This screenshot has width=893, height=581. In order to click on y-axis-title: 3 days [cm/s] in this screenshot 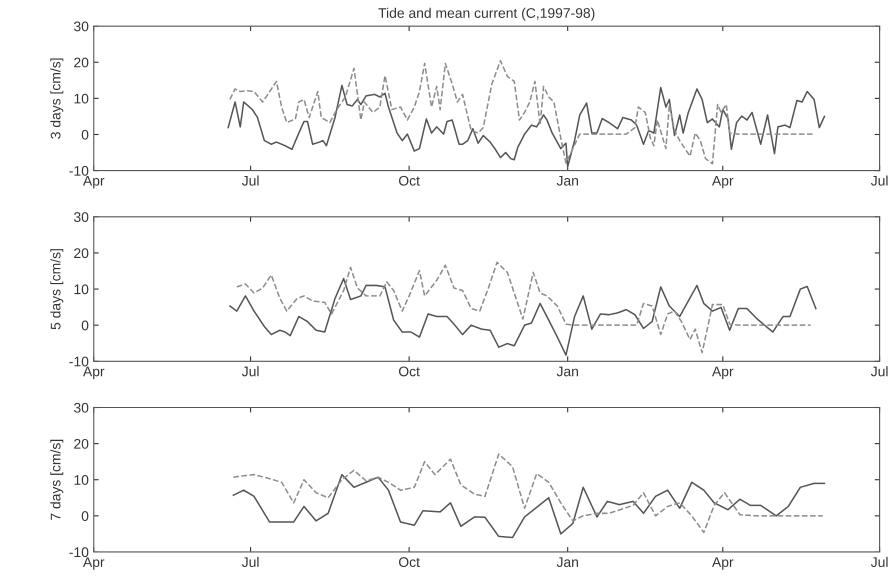, I will do `click(57, 98)`.